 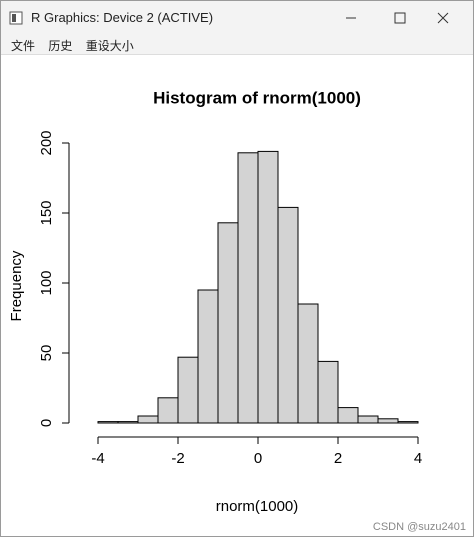 I want to click on menu-item: 重设大小, so click(x=109, y=46).